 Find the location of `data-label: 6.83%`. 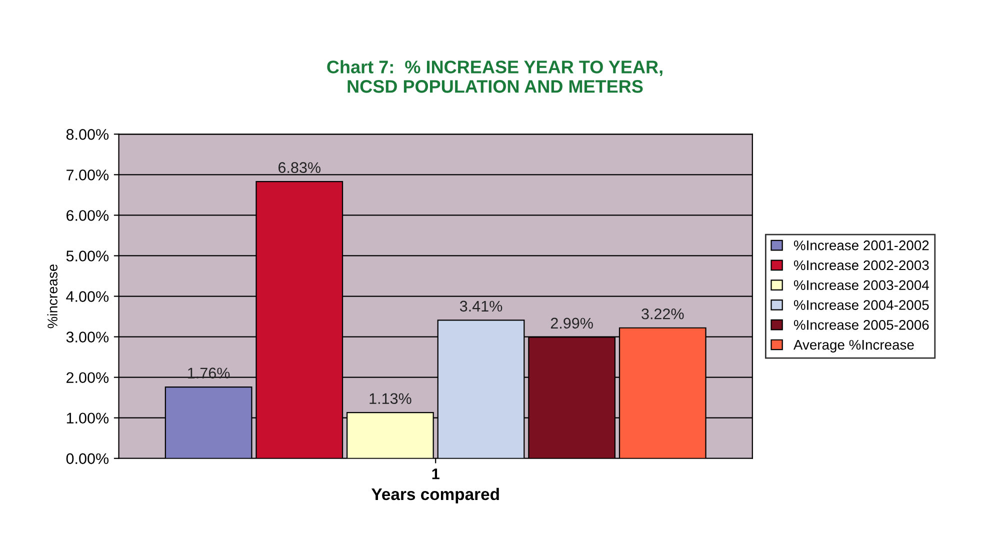

data-label: 6.83% is located at coordinates (299, 167).